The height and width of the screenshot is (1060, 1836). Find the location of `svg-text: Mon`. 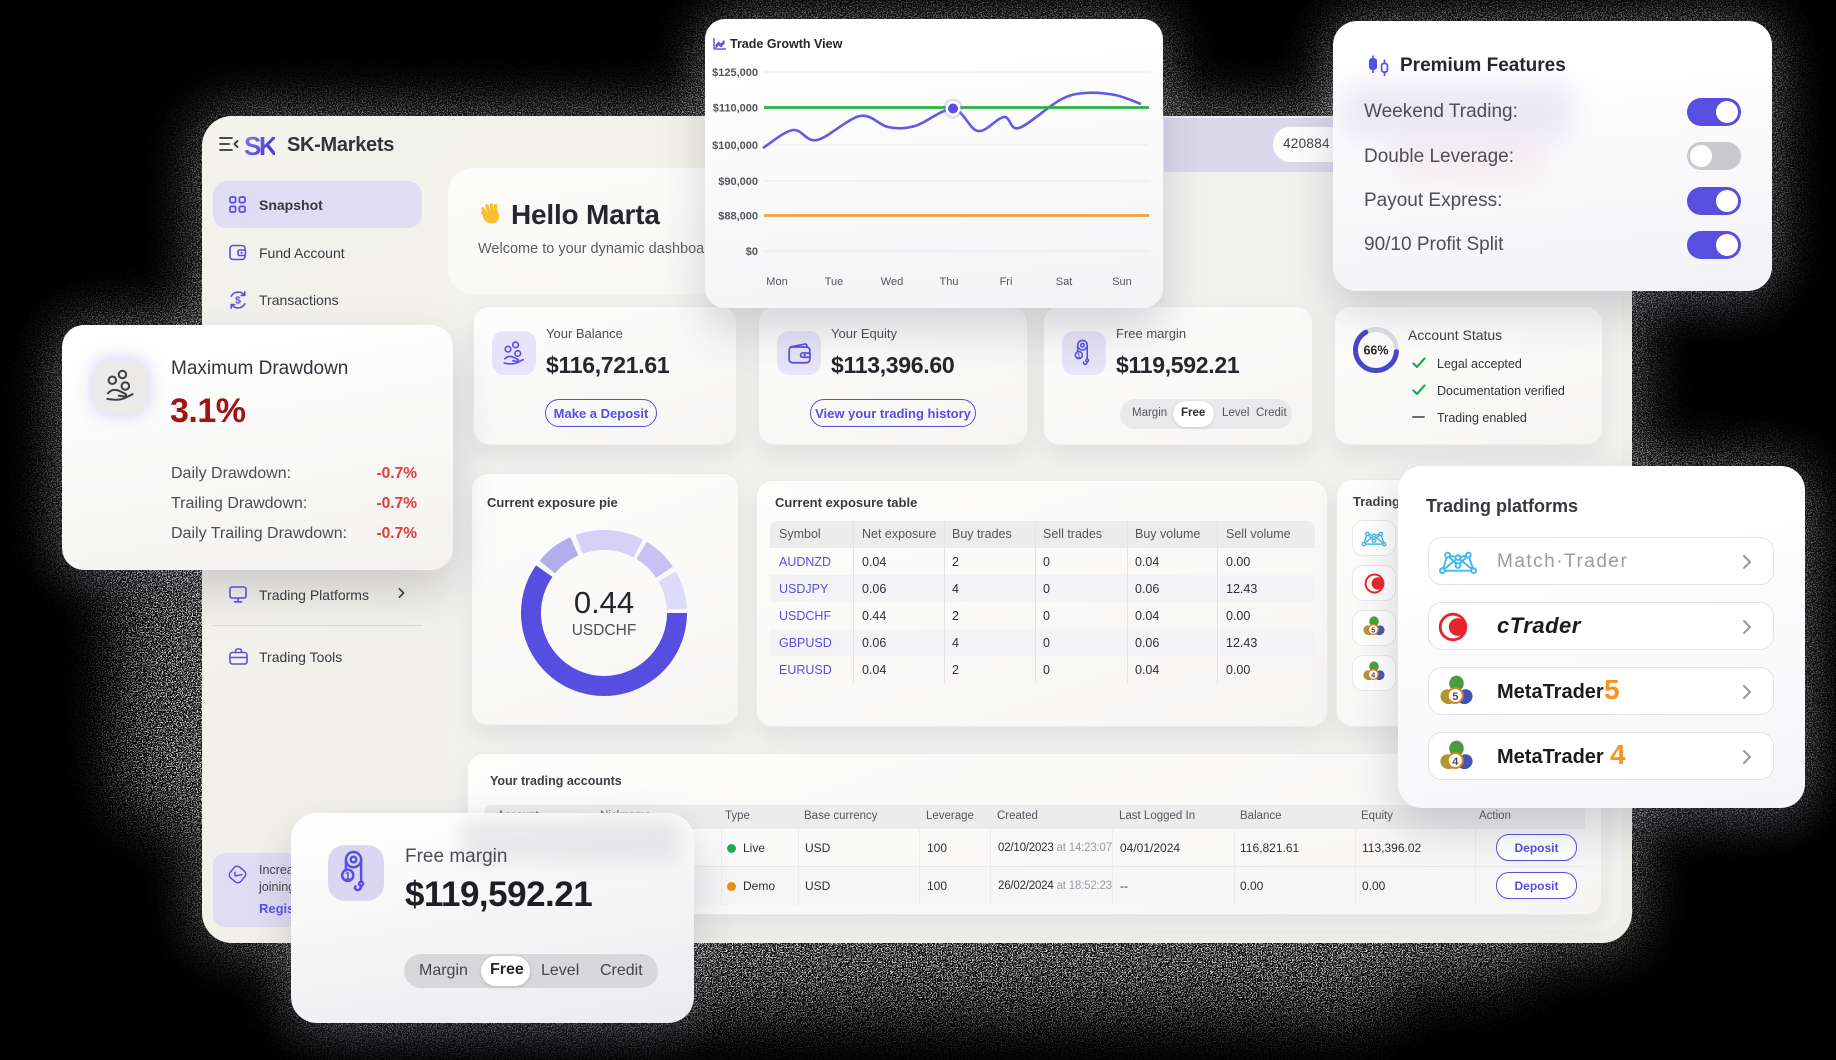

svg-text: Mon is located at coordinates (776, 282).